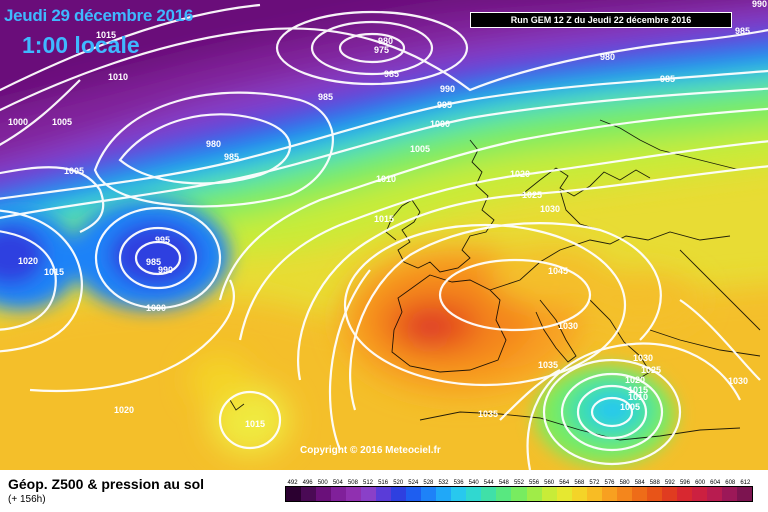 The image size is (768, 512). What do you see at coordinates (639, 483) in the screenshot?
I see `scale-tick-label: 584` at bounding box center [639, 483].